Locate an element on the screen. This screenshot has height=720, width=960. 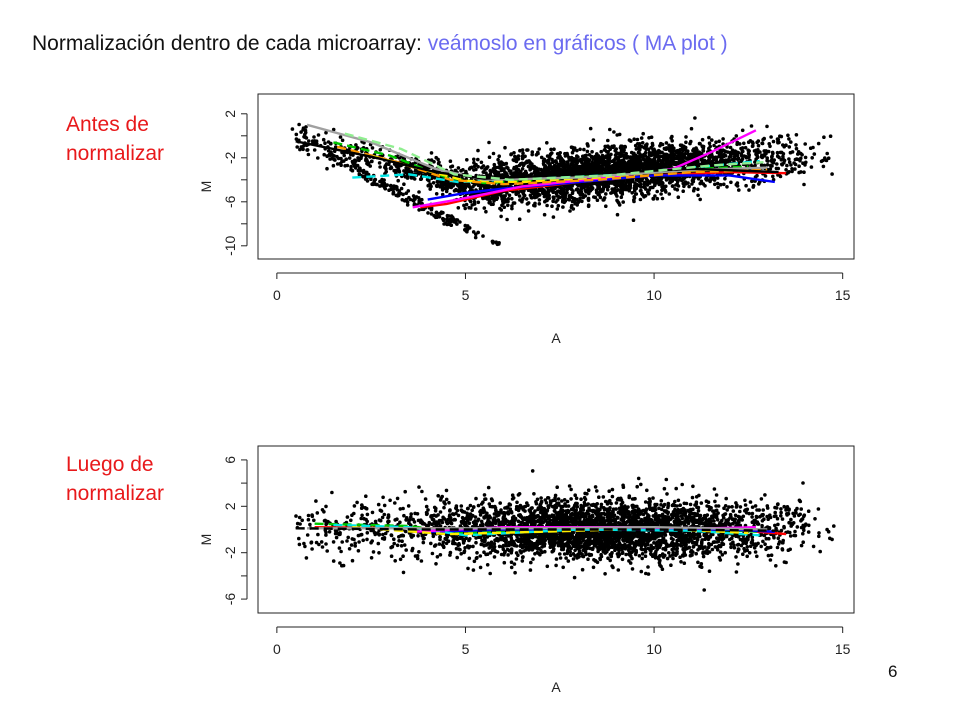
x-tick-label: 15 is located at coordinates (843, 295).